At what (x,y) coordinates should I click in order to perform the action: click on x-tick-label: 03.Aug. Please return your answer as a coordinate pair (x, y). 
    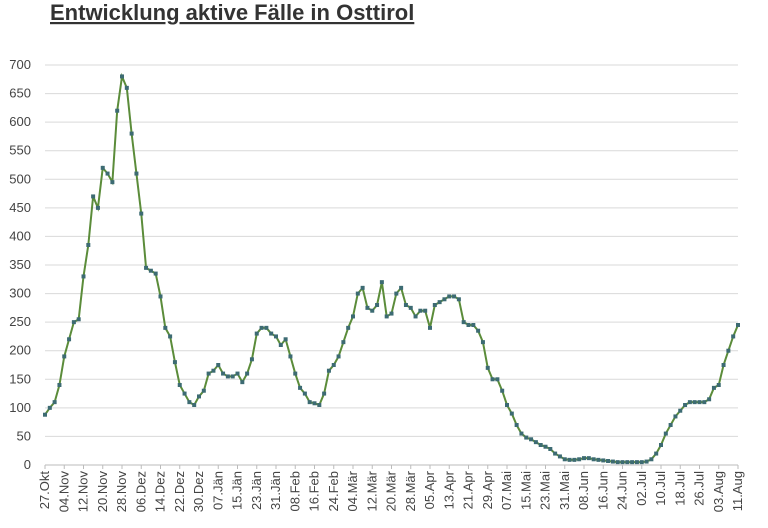
    Looking at the image, I should click on (718, 491).